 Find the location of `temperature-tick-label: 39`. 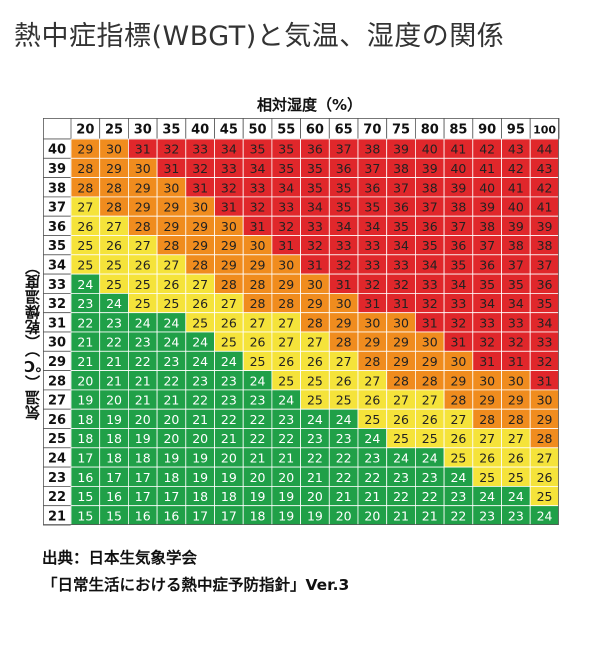

temperature-tick-label: 39 is located at coordinates (57, 169).